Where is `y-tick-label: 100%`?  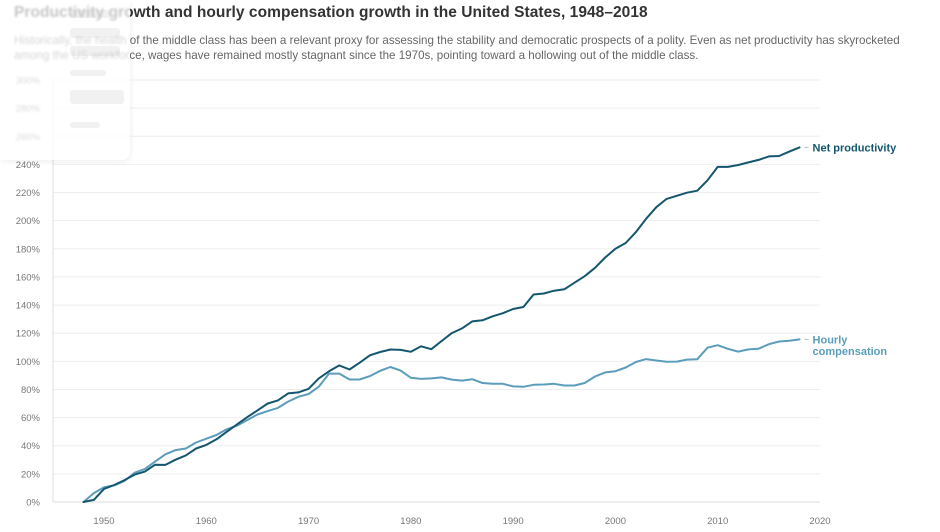
y-tick-label: 100% is located at coordinates (28, 362).